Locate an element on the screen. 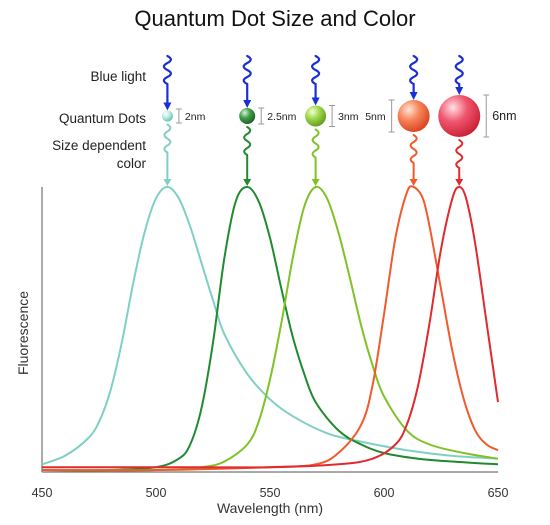 Image resolution: width=550 pixels, height=525 pixels. x-tick-labels: 450 500 550 600 650 is located at coordinates (270, 493).